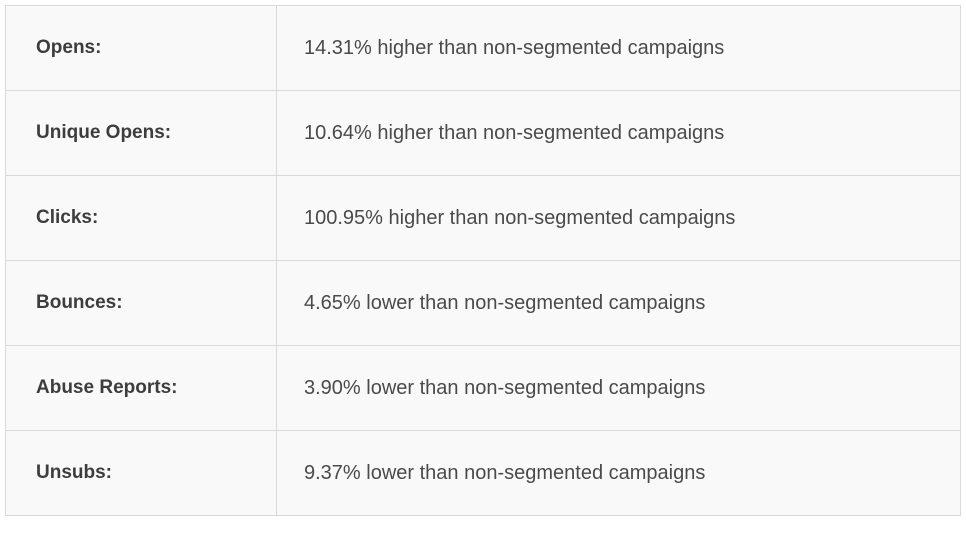  Describe the element at coordinates (141, 48) in the screenshot. I see `row-label: Opens:` at that location.